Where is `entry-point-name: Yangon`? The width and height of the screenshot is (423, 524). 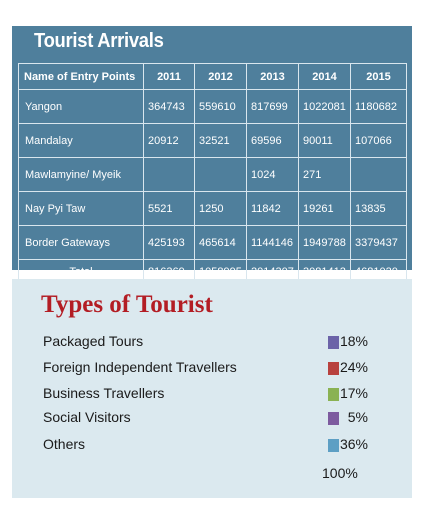 entry-point-name: Yangon is located at coordinates (81, 106).